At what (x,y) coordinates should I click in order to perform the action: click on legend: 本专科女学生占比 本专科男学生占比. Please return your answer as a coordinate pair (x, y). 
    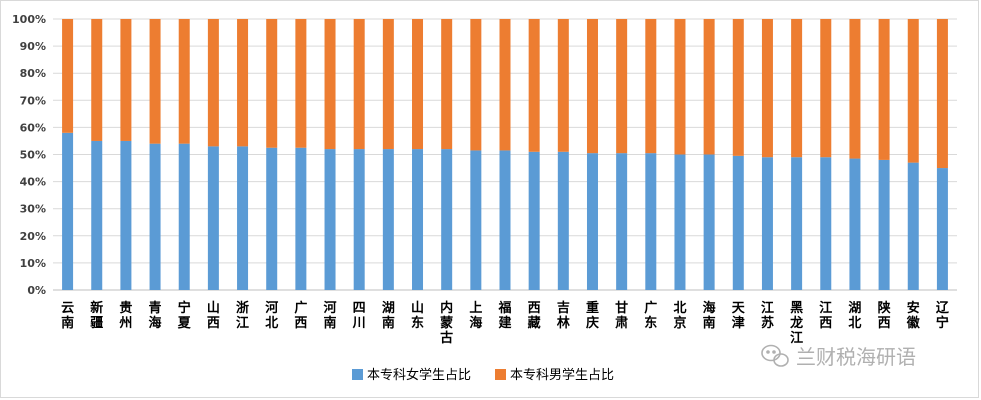
    Looking at the image, I should click on (483, 375).